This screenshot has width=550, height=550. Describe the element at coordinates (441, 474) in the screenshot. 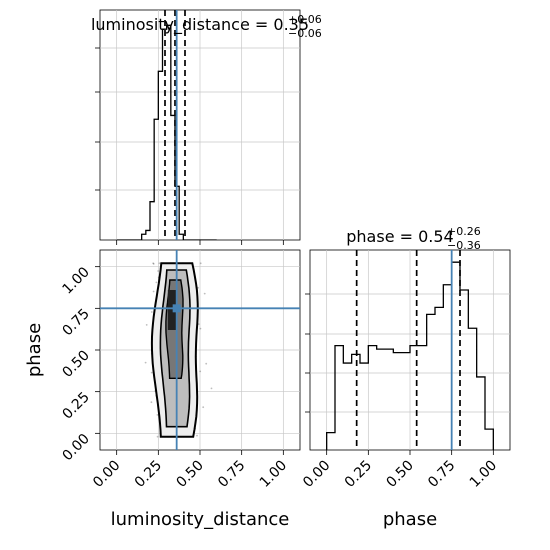

I see `x-tick-label-phase: 0.75` at that location.